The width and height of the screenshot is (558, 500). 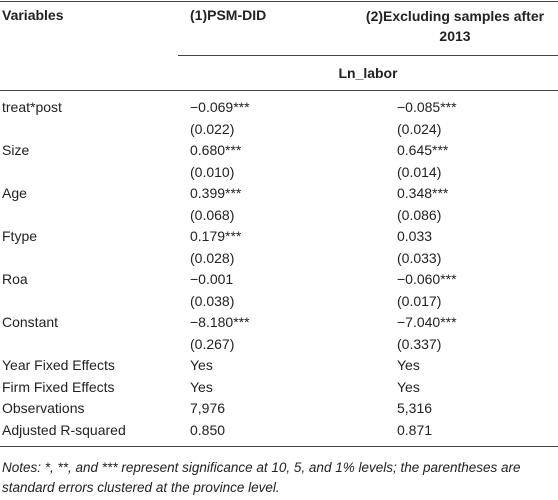 I want to click on coefficient: 0.645***, so click(x=423, y=150).